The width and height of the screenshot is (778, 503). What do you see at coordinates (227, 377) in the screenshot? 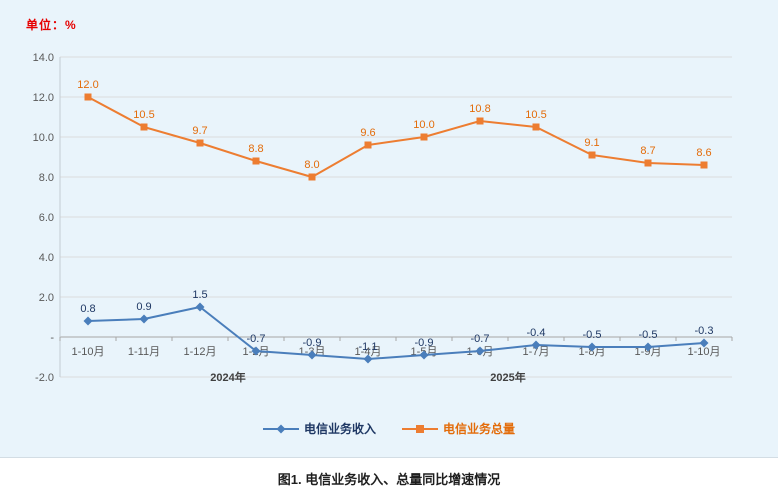
I see `year-label: 2024年` at bounding box center [227, 377].